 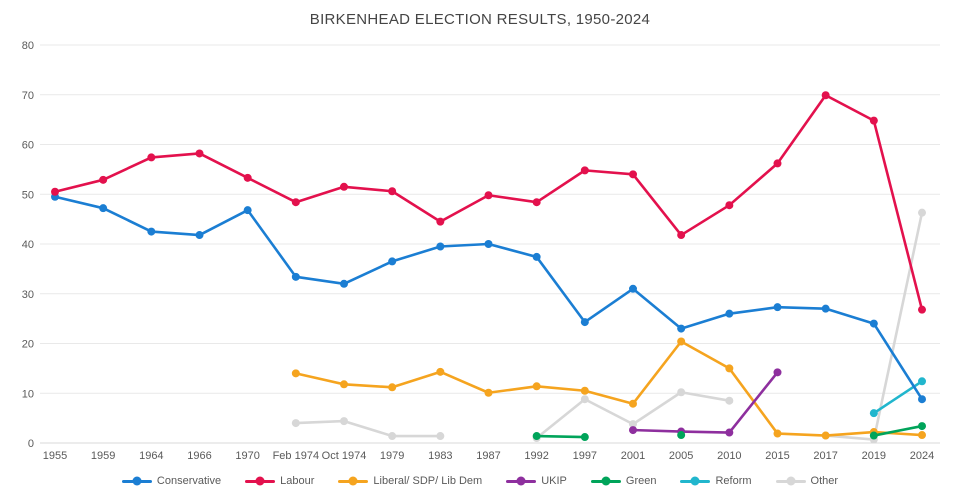 I want to click on x-tick-label: 1987, so click(x=488, y=456).